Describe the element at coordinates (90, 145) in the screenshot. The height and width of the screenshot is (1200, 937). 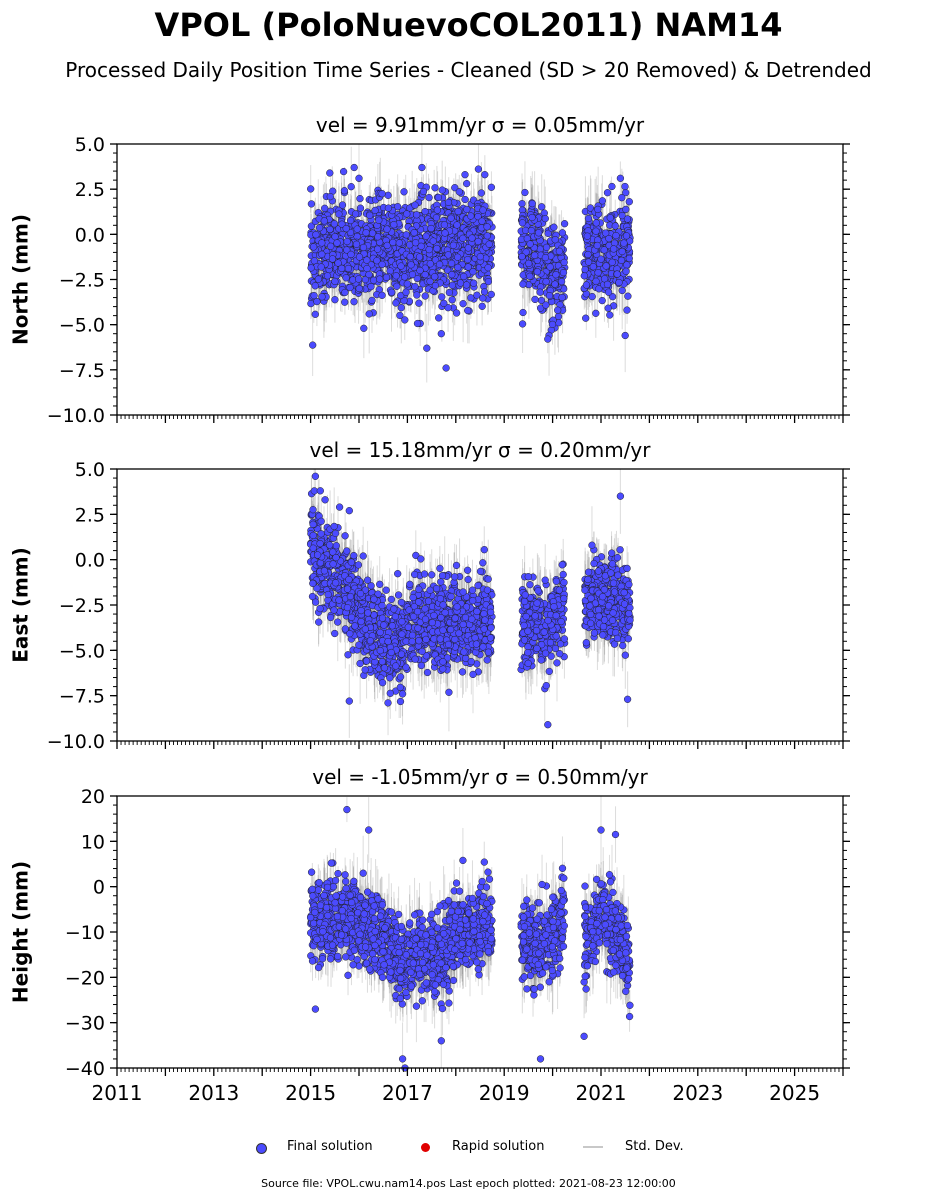
I see `y-tick-label: 5.0` at that location.